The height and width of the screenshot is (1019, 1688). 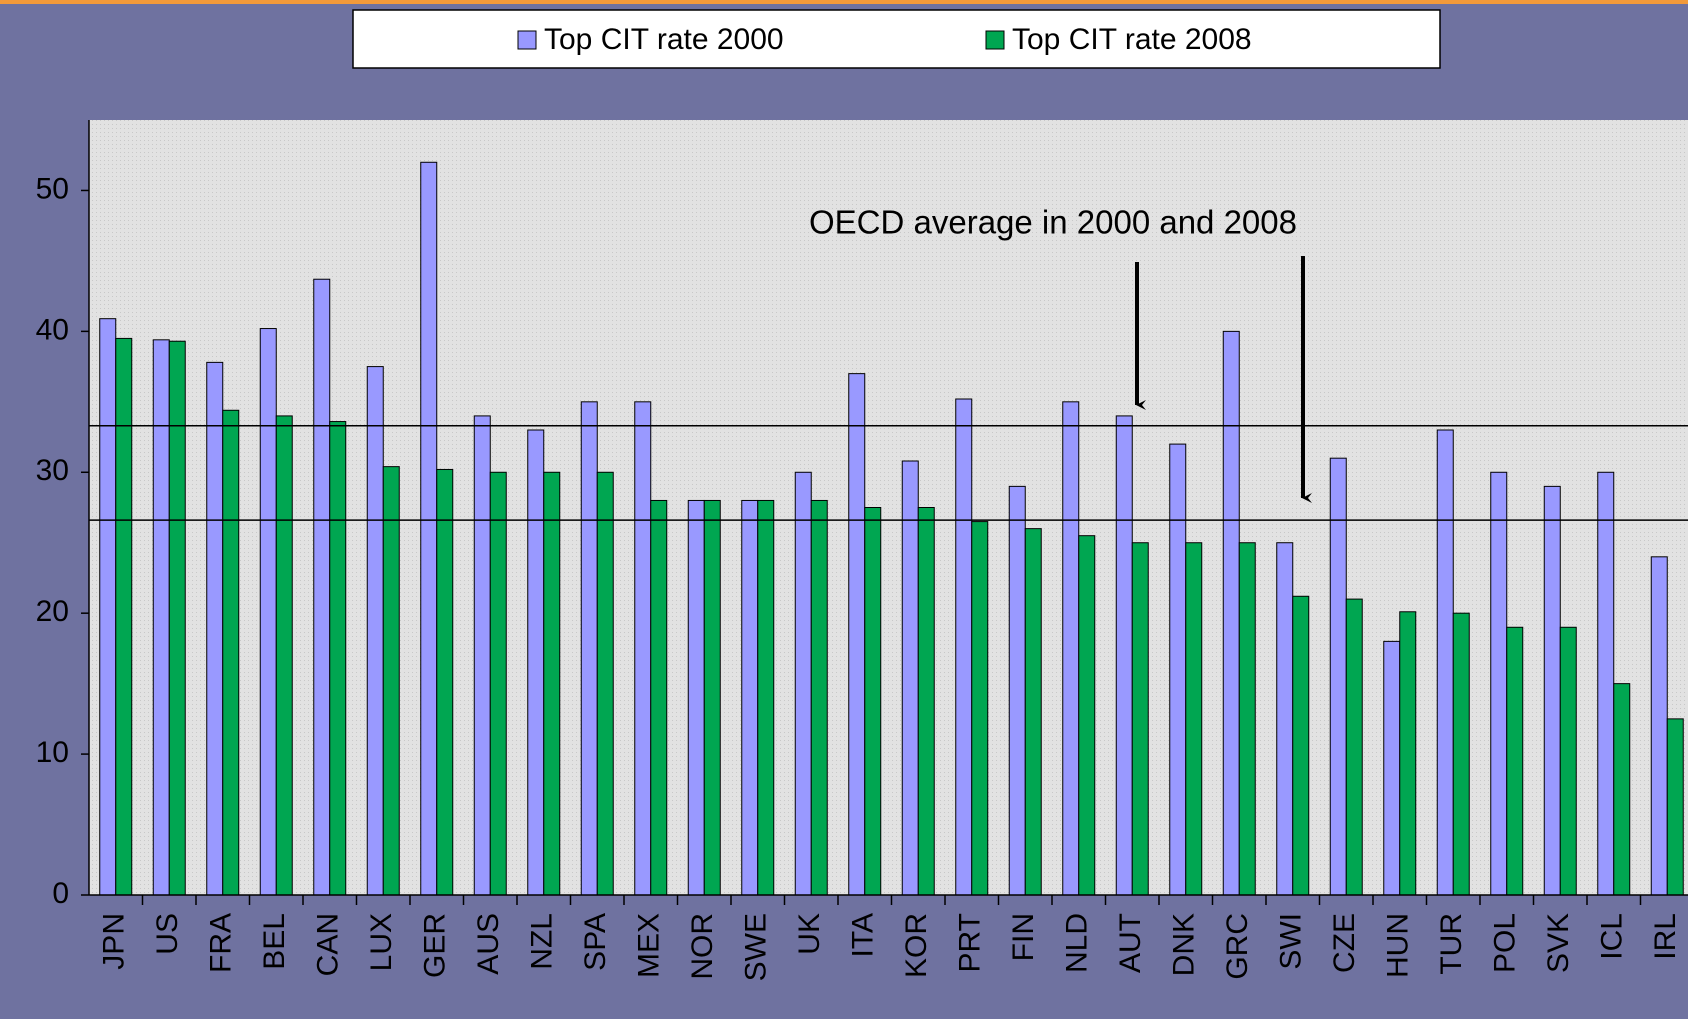 I want to click on x-tick-label: GER, so click(x=435, y=945).